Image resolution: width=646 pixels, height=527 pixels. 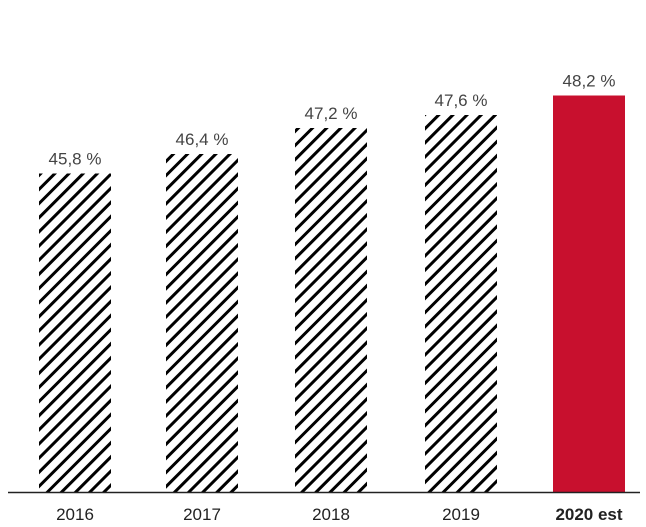 What do you see at coordinates (331, 310) in the screenshot?
I see `bar-2018` at bounding box center [331, 310].